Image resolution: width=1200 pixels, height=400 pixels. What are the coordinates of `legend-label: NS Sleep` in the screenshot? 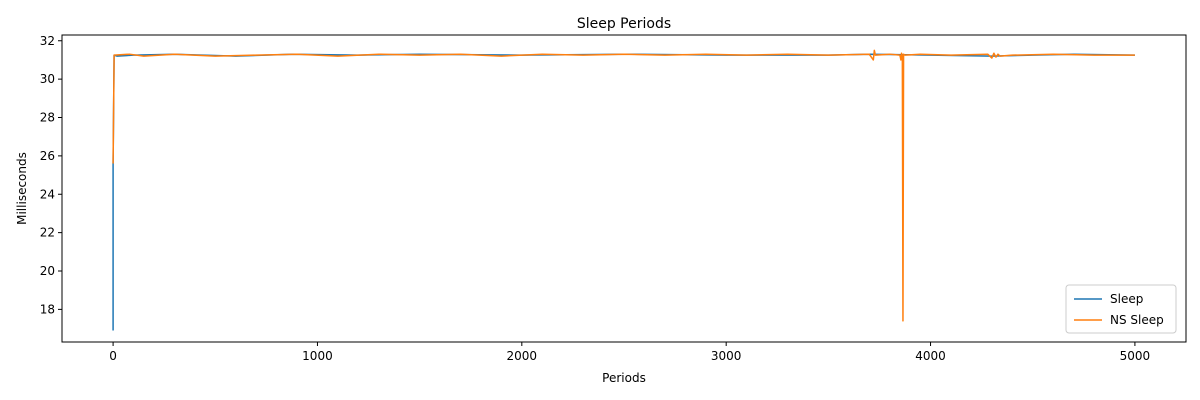 It's located at (1137, 320).